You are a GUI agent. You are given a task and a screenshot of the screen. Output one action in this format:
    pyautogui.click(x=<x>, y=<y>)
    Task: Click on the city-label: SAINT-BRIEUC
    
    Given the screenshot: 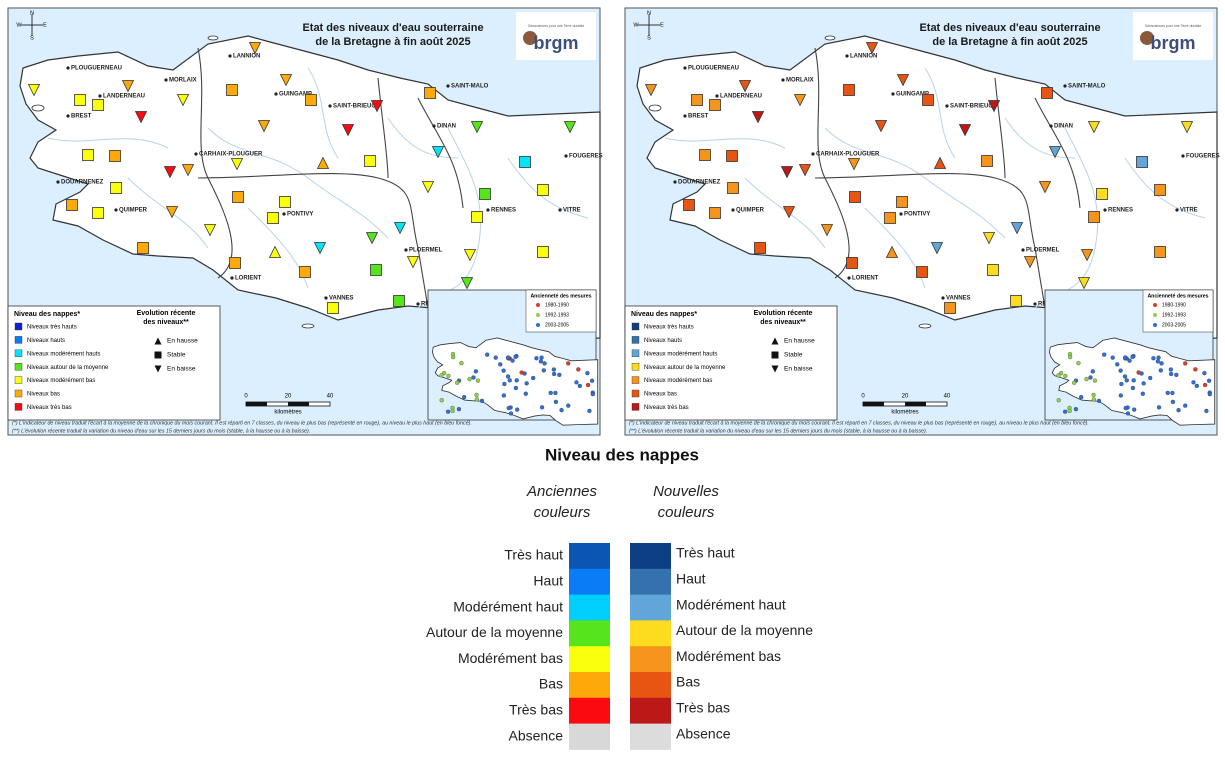 What is the action you would take?
    pyautogui.click(x=354, y=107)
    